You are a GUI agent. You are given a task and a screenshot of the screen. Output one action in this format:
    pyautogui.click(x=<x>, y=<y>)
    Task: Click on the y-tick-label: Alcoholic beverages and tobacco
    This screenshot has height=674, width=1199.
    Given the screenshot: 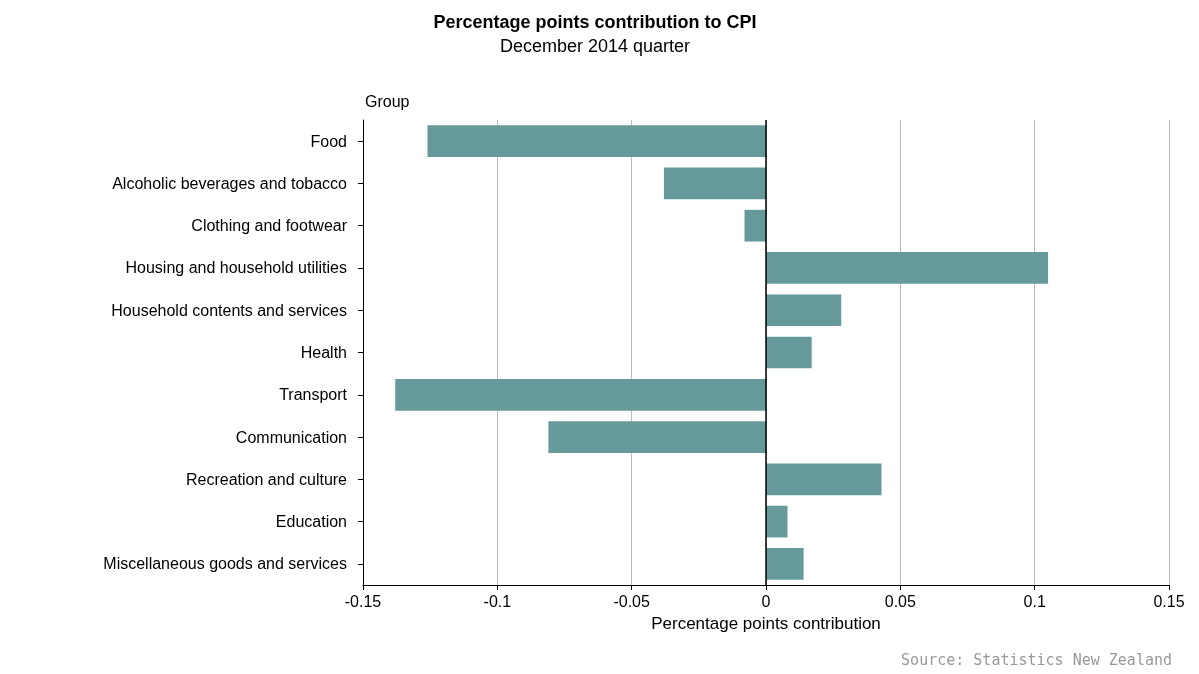 What is the action you would take?
    pyautogui.click(x=230, y=183)
    